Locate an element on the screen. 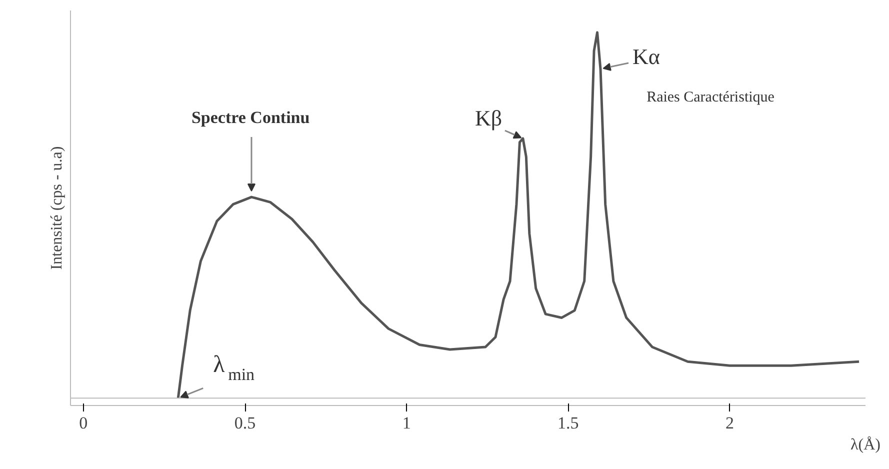 This screenshot has height=469, width=889. annotation: Raies Caractéristique is located at coordinates (710, 98).